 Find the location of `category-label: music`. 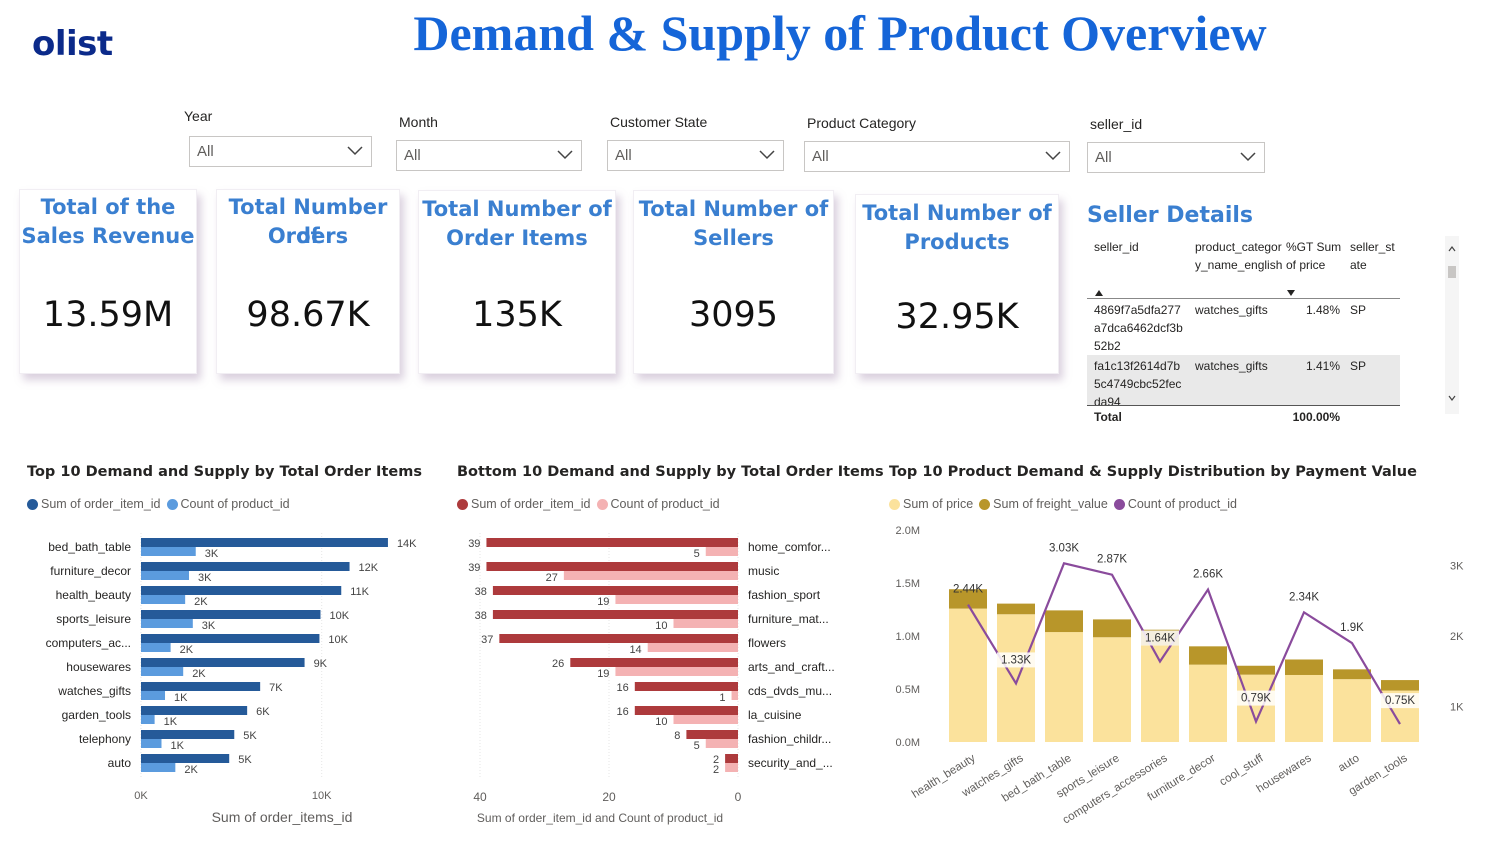

category-label: music is located at coordinates (763, 571).